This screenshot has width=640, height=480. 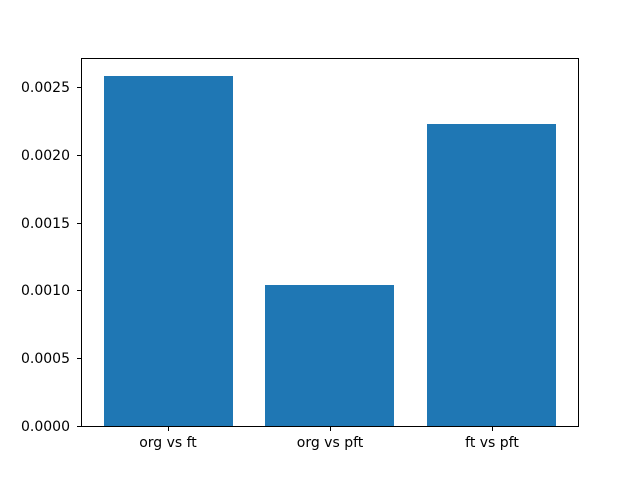 What do you see at coordinates (45, 156) in the screenshot?
I see `y-tick-label: 0.0020` at bounding box center [45, 156].